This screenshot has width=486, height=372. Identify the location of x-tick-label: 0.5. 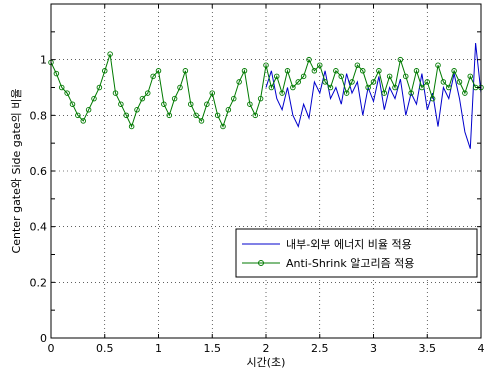
(105, 348).